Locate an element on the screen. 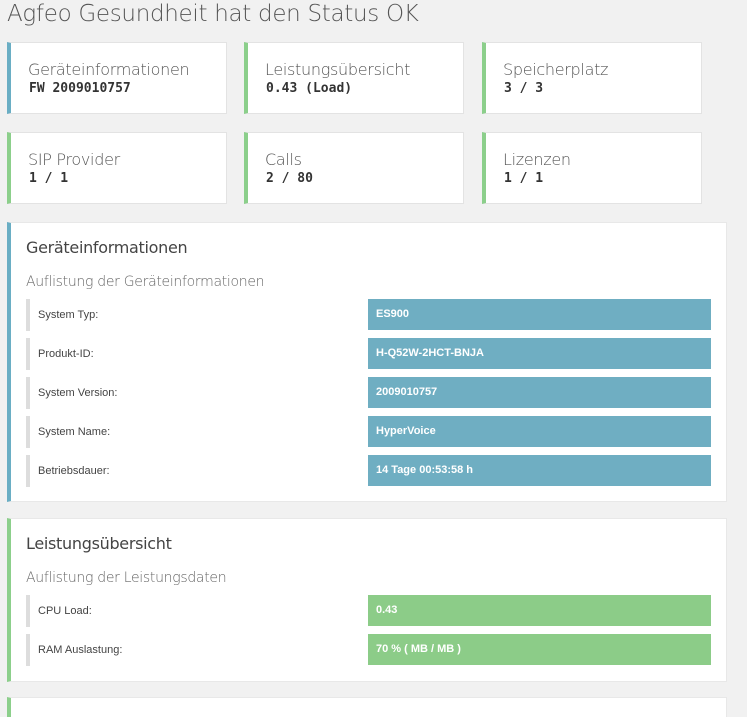 The height and width of the screenshot is (717, 747). tile-label: Lizenzen is located at coordinates (537, 159).